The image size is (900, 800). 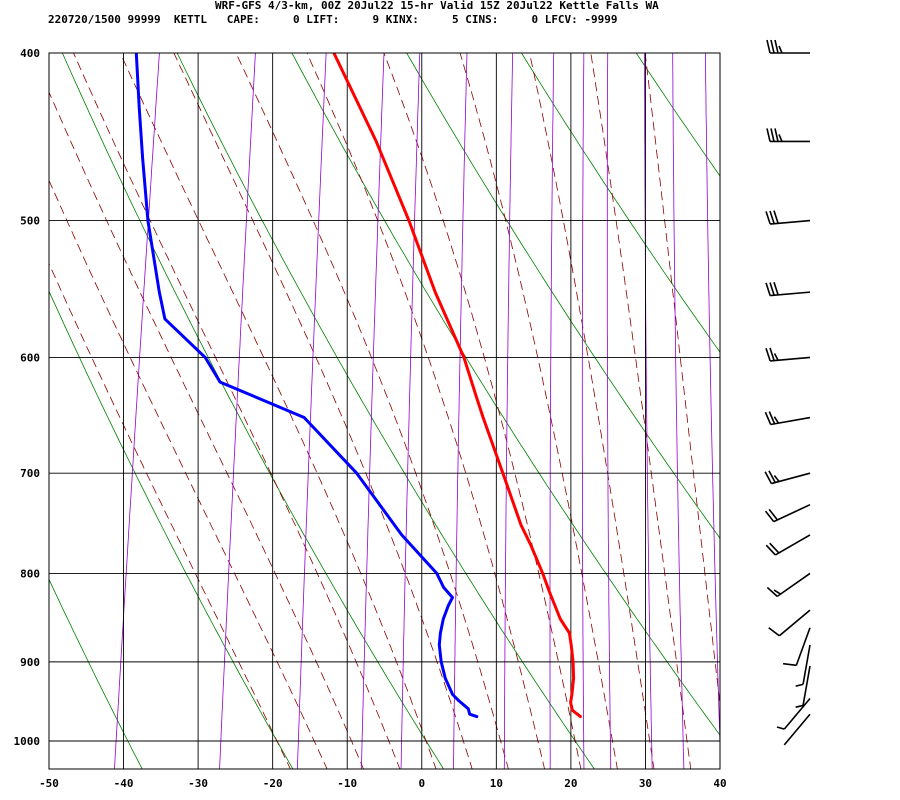 What do you see at coordinates (421, 783) in the screenshot?
I see `x-tick-label: 0` at bounding box center [421, 783].